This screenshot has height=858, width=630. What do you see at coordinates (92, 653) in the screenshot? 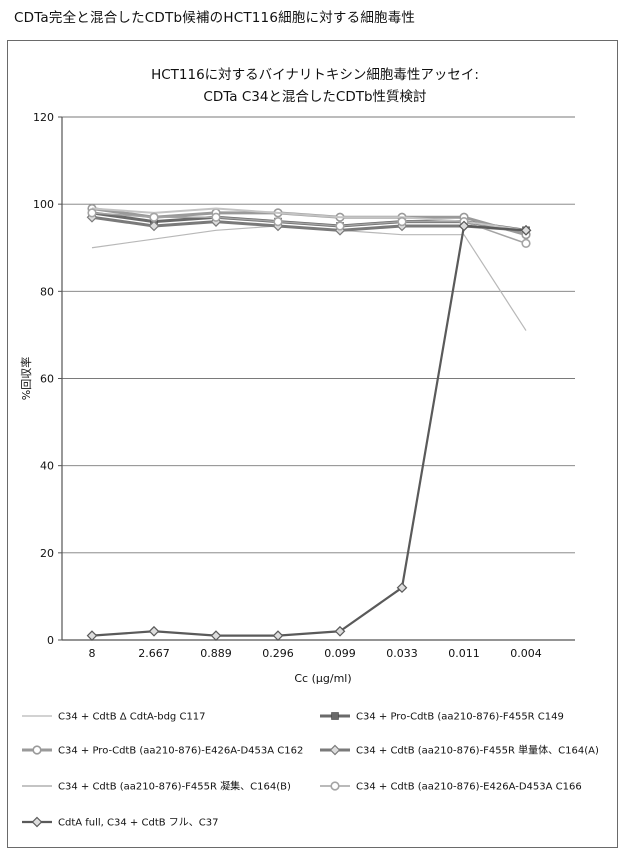
I see `x-tick-label-0: 8` at bounding box center [92, 653].